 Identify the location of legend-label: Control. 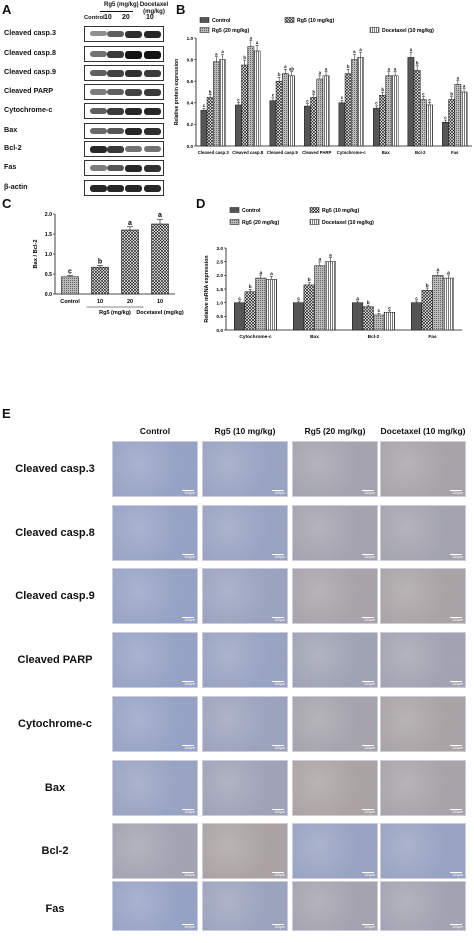
(251, 211).